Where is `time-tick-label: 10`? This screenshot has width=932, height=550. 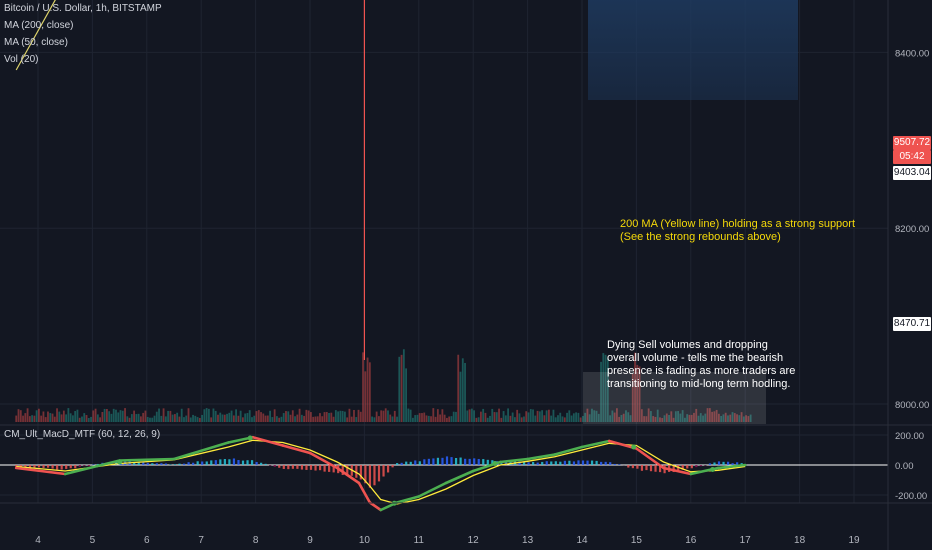
time-tick-label: 10 is located at coordinates (365, 540).